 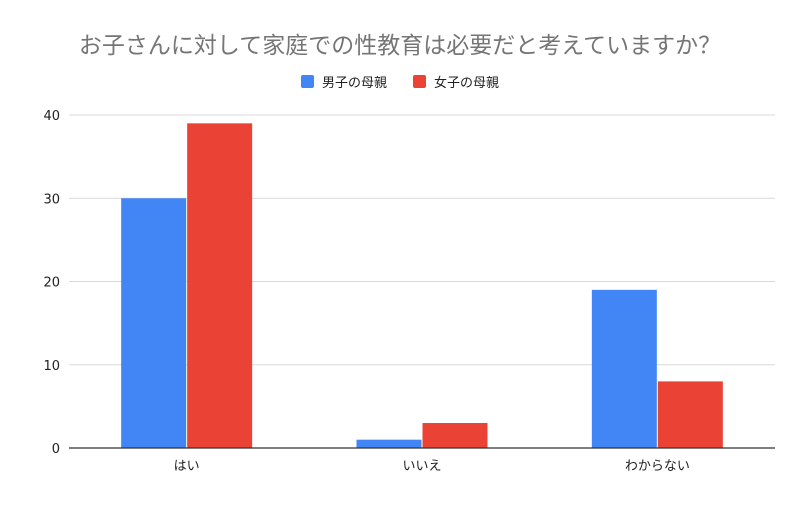 I want to click on y-tick-label-3: 30, so click(x=51, y=199).